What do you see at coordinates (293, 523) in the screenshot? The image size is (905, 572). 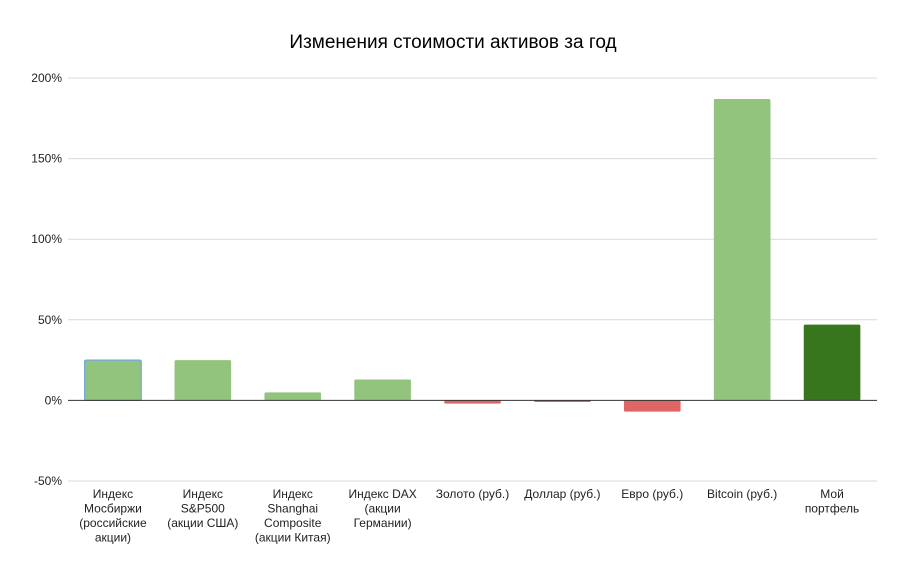 I see `x-tick-label-line: Composite` at bounding box center [293, 523].